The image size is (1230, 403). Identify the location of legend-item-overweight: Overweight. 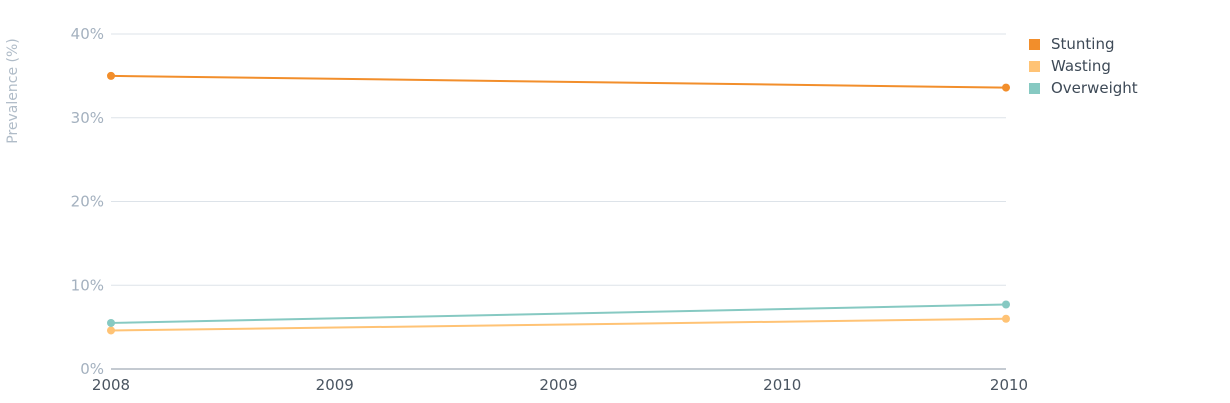
(1083, 88).